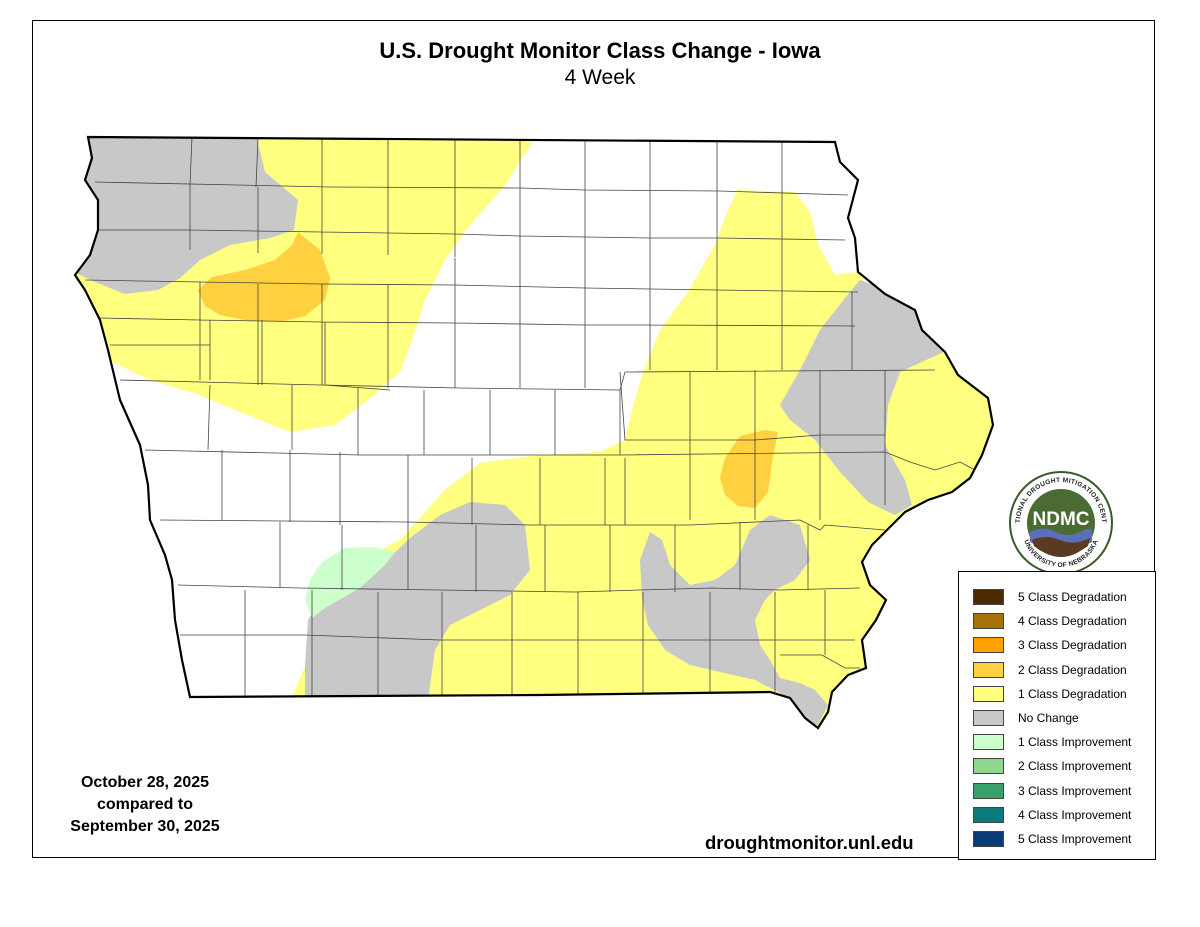 This screenshot has width=1200, height=927. What do you see at coordinates (864, 397) in the screenshot?
I see `no-change-area-east` at bounding box center [864, 397].